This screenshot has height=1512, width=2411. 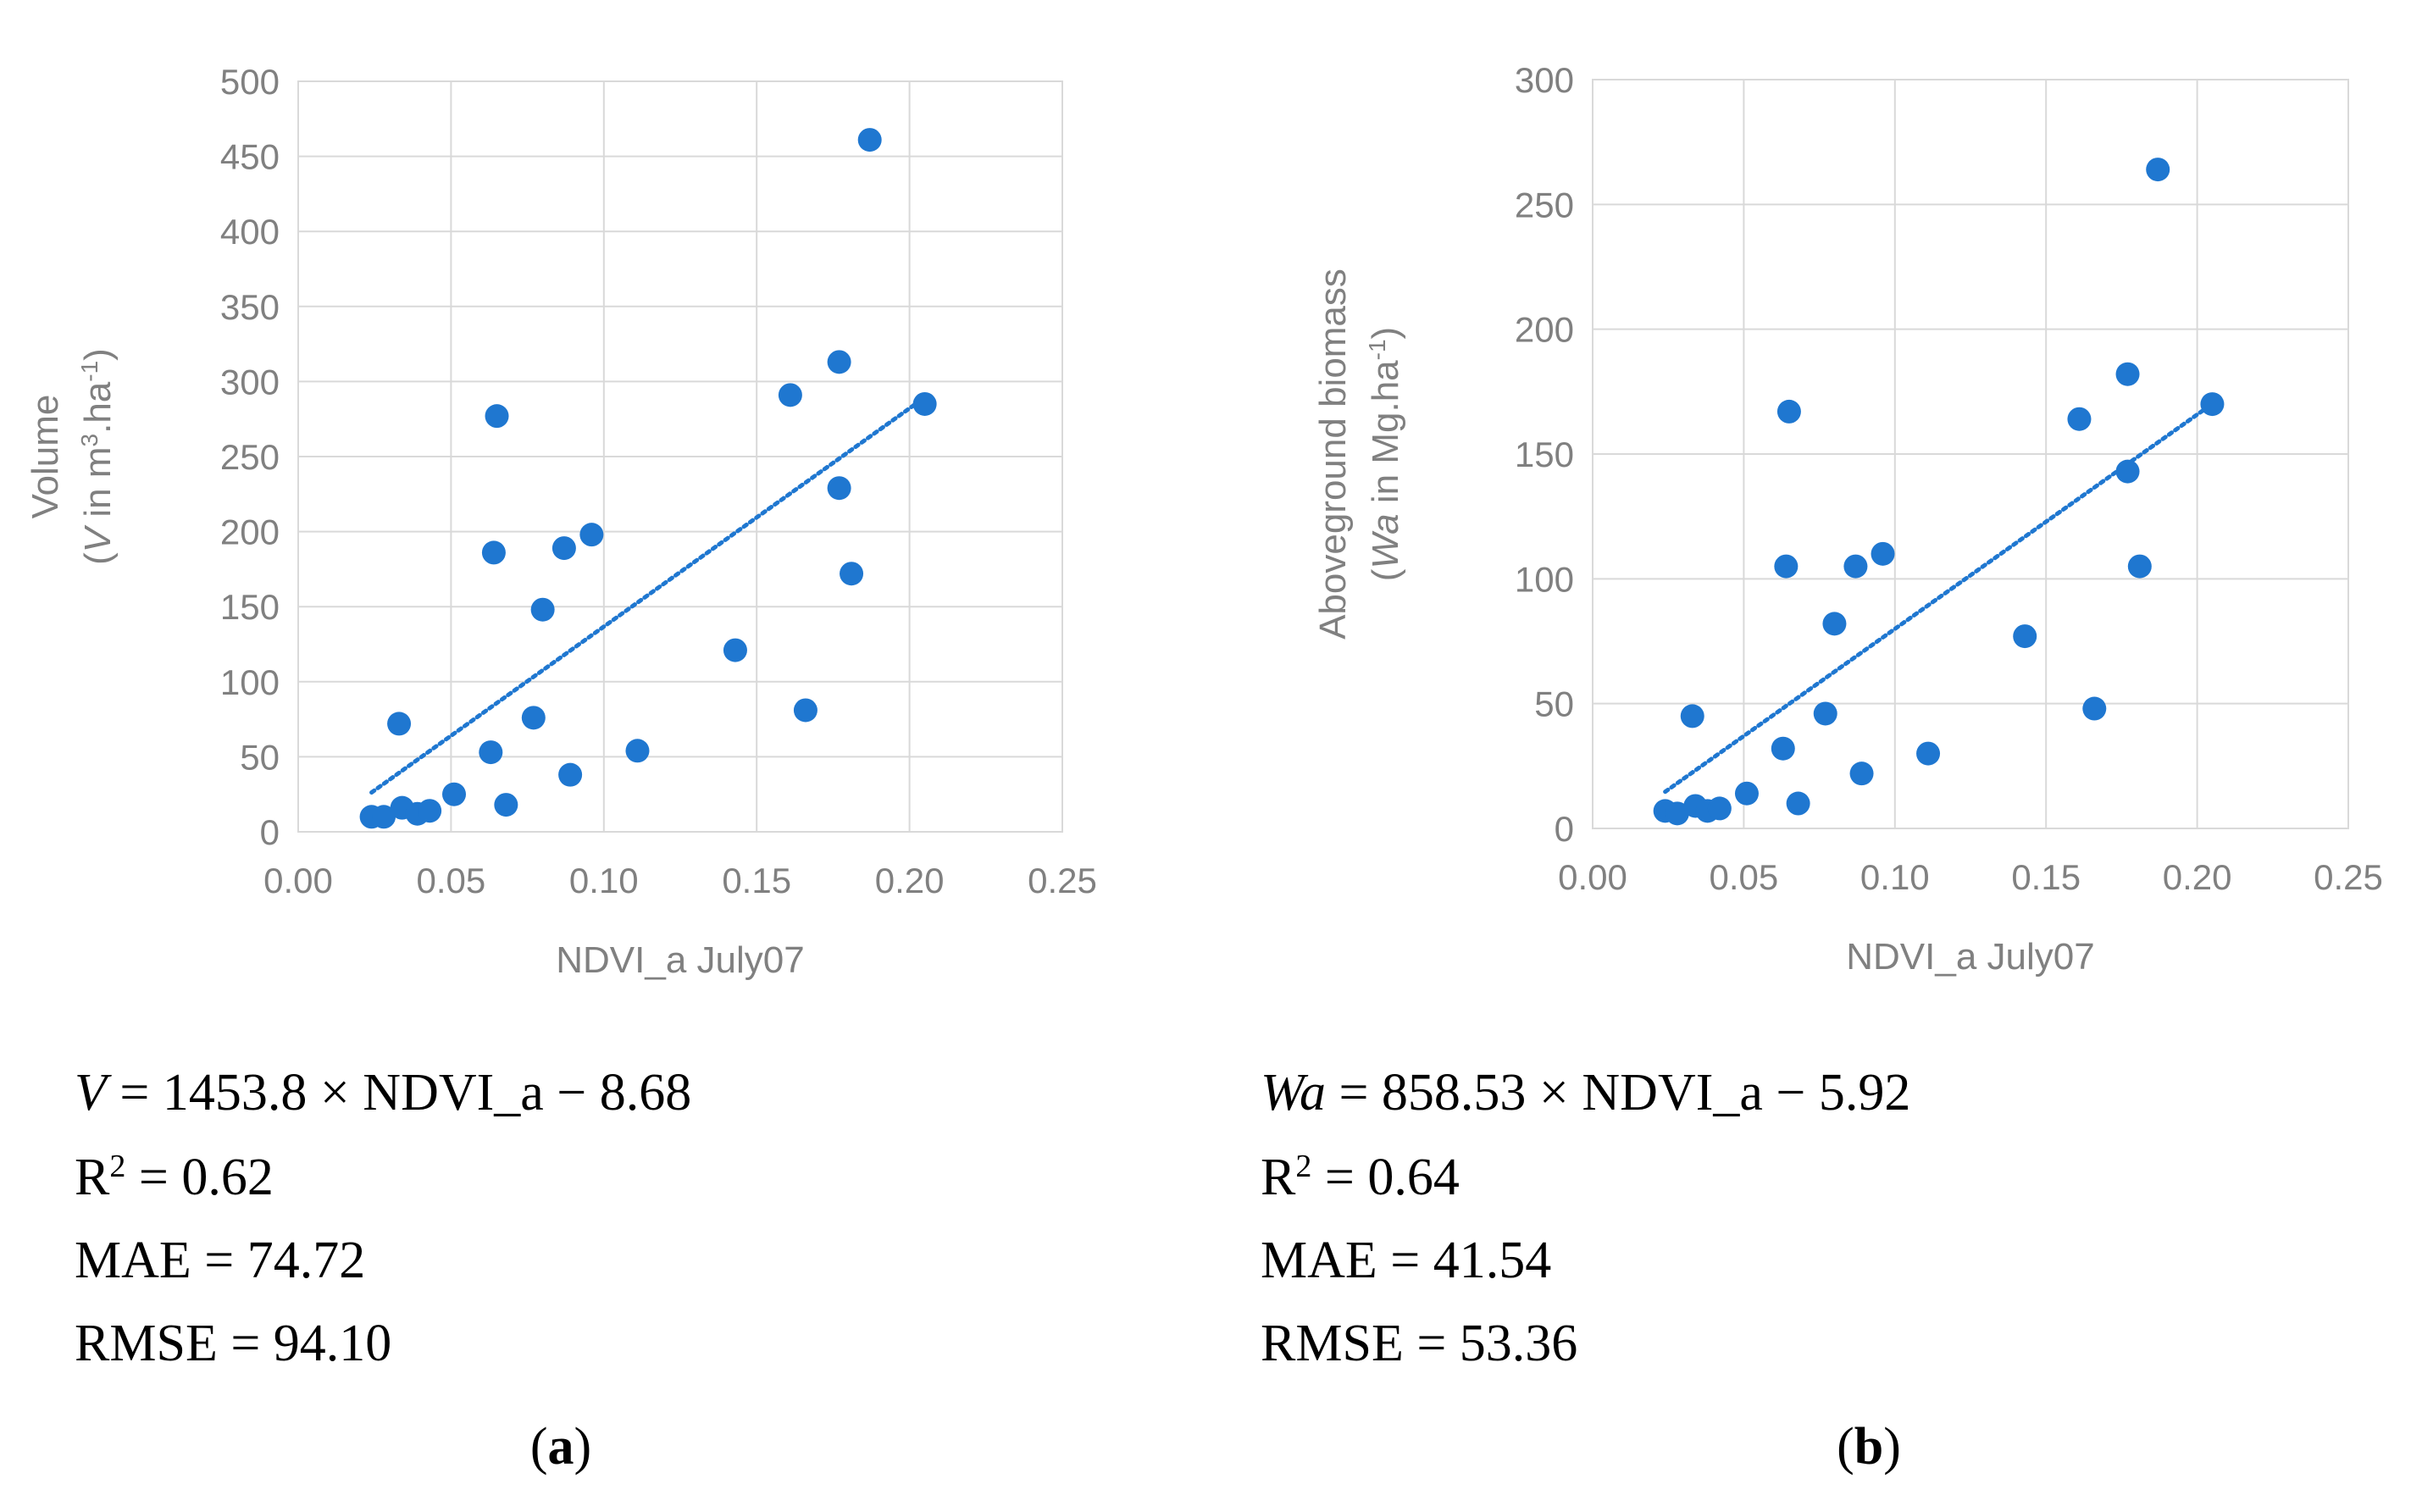 I want to click on panel-a-points, so click(x=648, y=478).